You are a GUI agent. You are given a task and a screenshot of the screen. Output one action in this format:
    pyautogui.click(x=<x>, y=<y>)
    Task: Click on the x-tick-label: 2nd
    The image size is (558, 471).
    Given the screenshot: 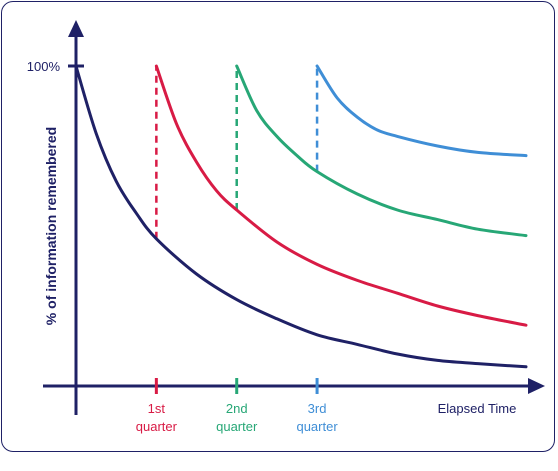 What is the action you would take?
    pyautogui.click(x=237, y=408)
    